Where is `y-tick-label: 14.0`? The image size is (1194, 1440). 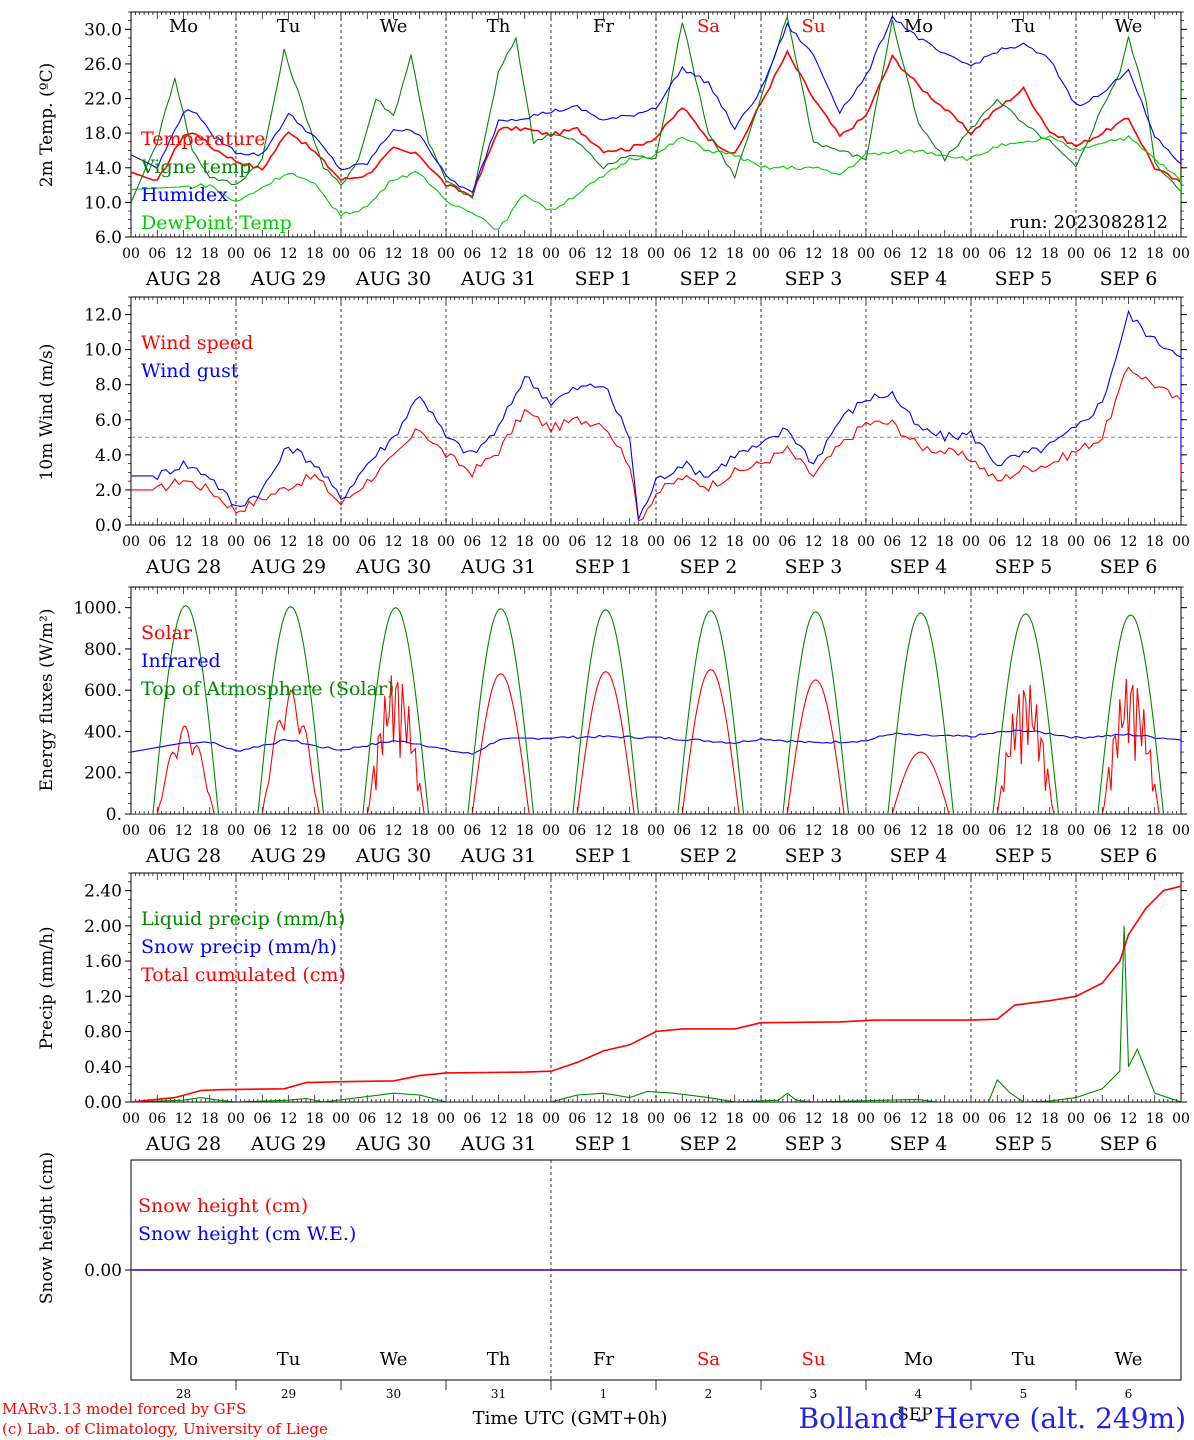
y-tick-label: 14.0 is located at coordinates (103, 169).